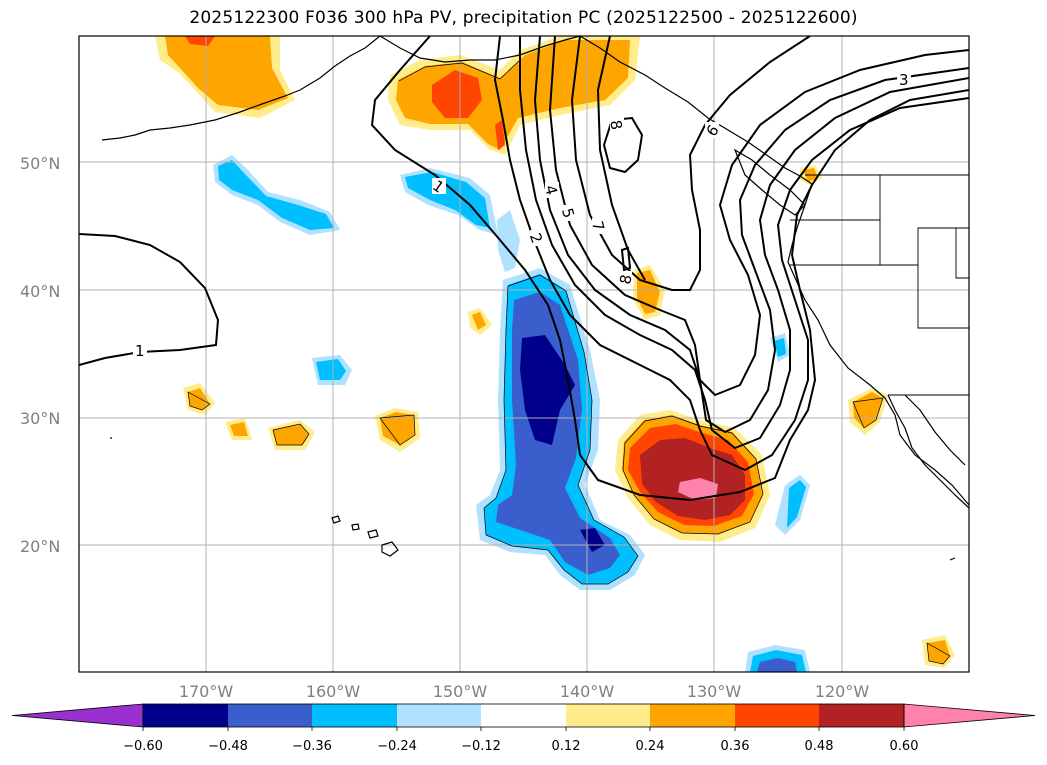 The image size is (1047, 765). I want to click on coastline-baja, so click(928, 451).